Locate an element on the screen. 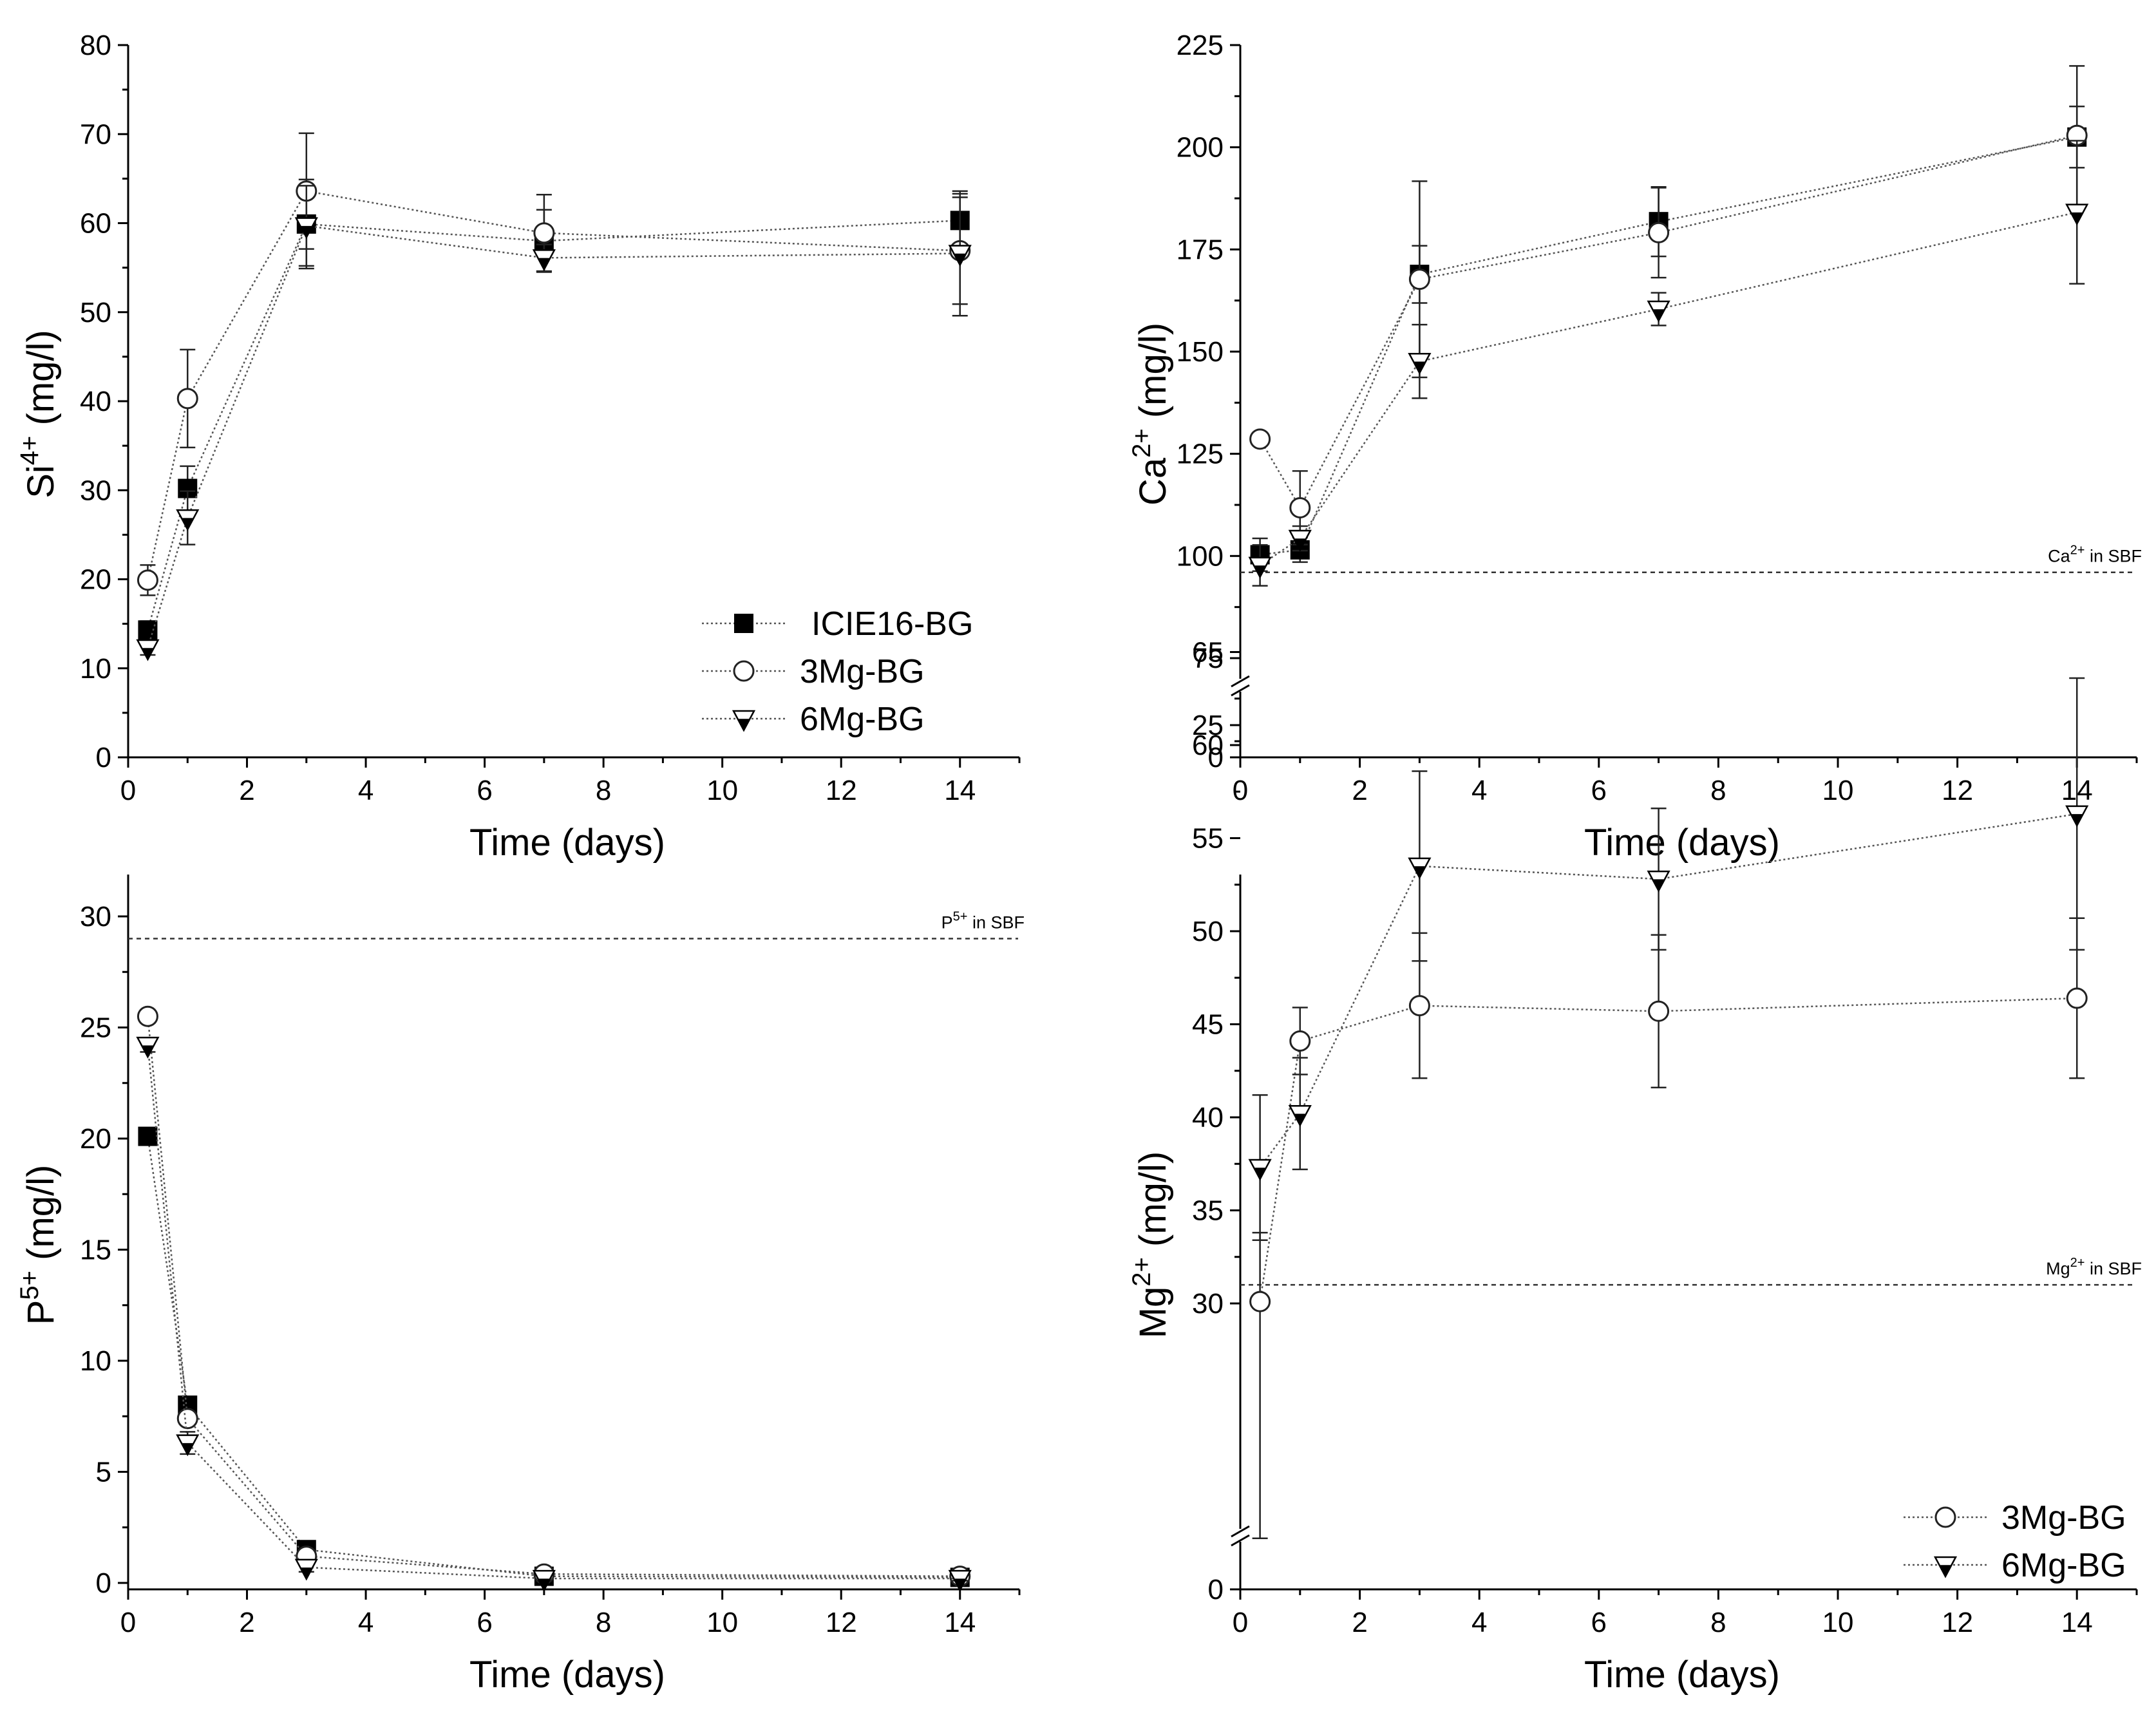  y-axis-label-base: Mg is located at coordinates (1153, 1313).